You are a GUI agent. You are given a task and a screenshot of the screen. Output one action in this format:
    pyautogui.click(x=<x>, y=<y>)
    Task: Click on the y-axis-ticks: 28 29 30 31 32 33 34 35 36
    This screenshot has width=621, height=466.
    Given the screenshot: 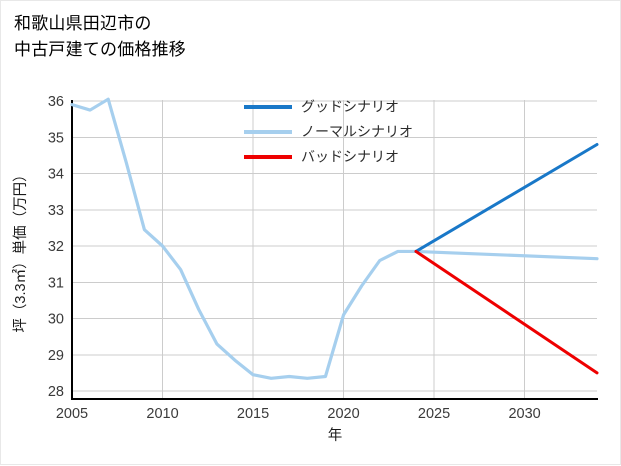 What is the action you would take?
    pyautogui.click(x=56, y=247)
    